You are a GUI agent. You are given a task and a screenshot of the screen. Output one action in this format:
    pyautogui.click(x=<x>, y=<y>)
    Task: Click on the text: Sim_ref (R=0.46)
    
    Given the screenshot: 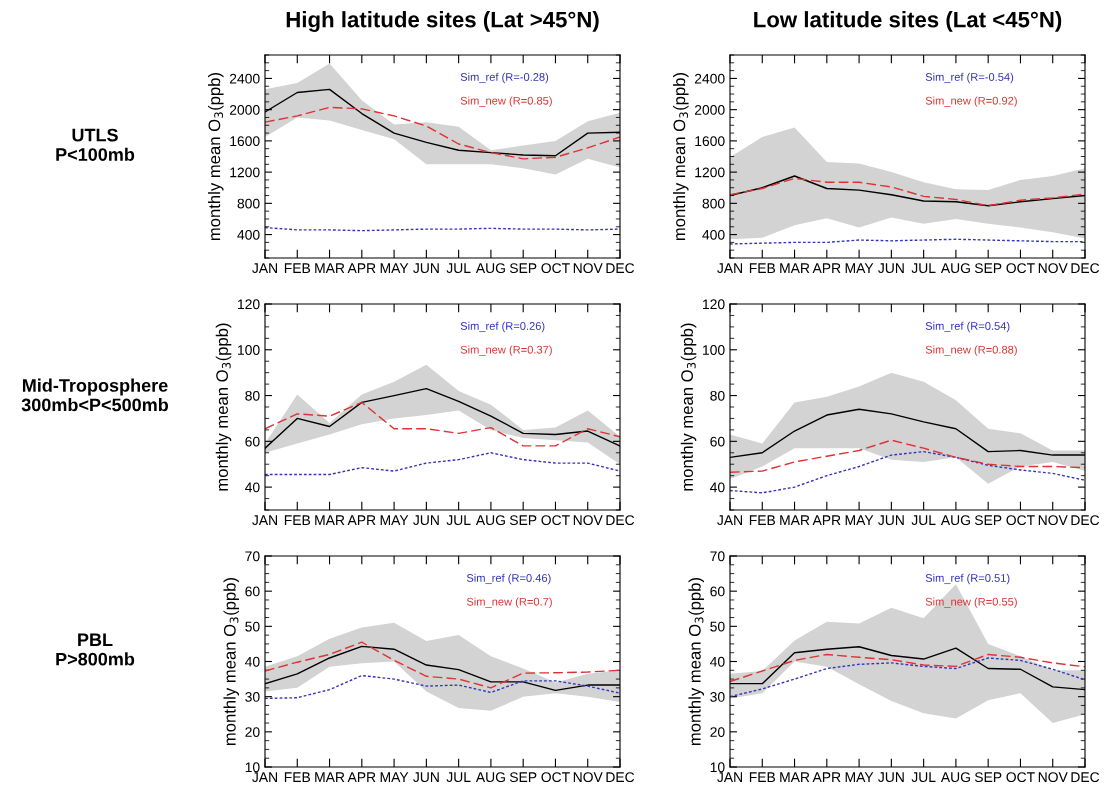 What is the action you would take?
    pyautogui.click(x=508, y=579)
    